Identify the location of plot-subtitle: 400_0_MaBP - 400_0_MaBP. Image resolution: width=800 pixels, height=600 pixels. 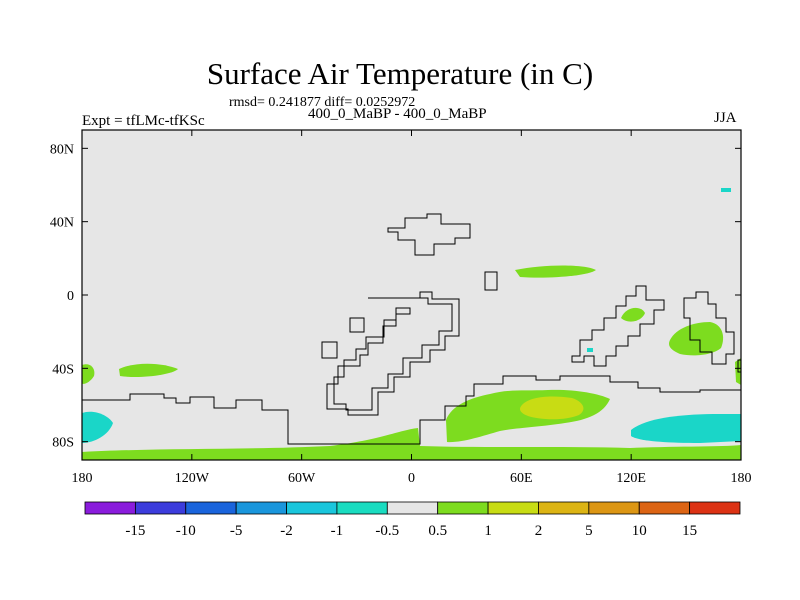
(397, 114).